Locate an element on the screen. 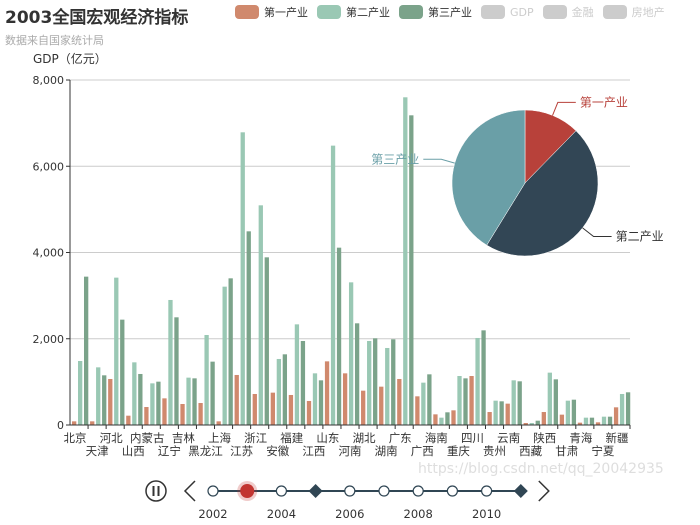  next-button is located at coordinates (544, 491).